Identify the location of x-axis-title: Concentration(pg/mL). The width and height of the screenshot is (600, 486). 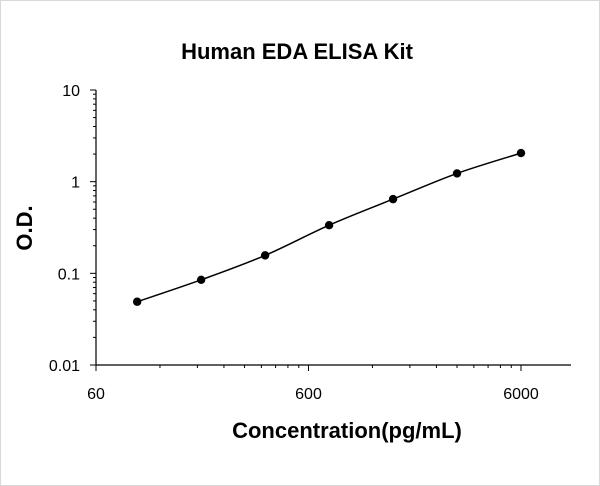
(347, 430).